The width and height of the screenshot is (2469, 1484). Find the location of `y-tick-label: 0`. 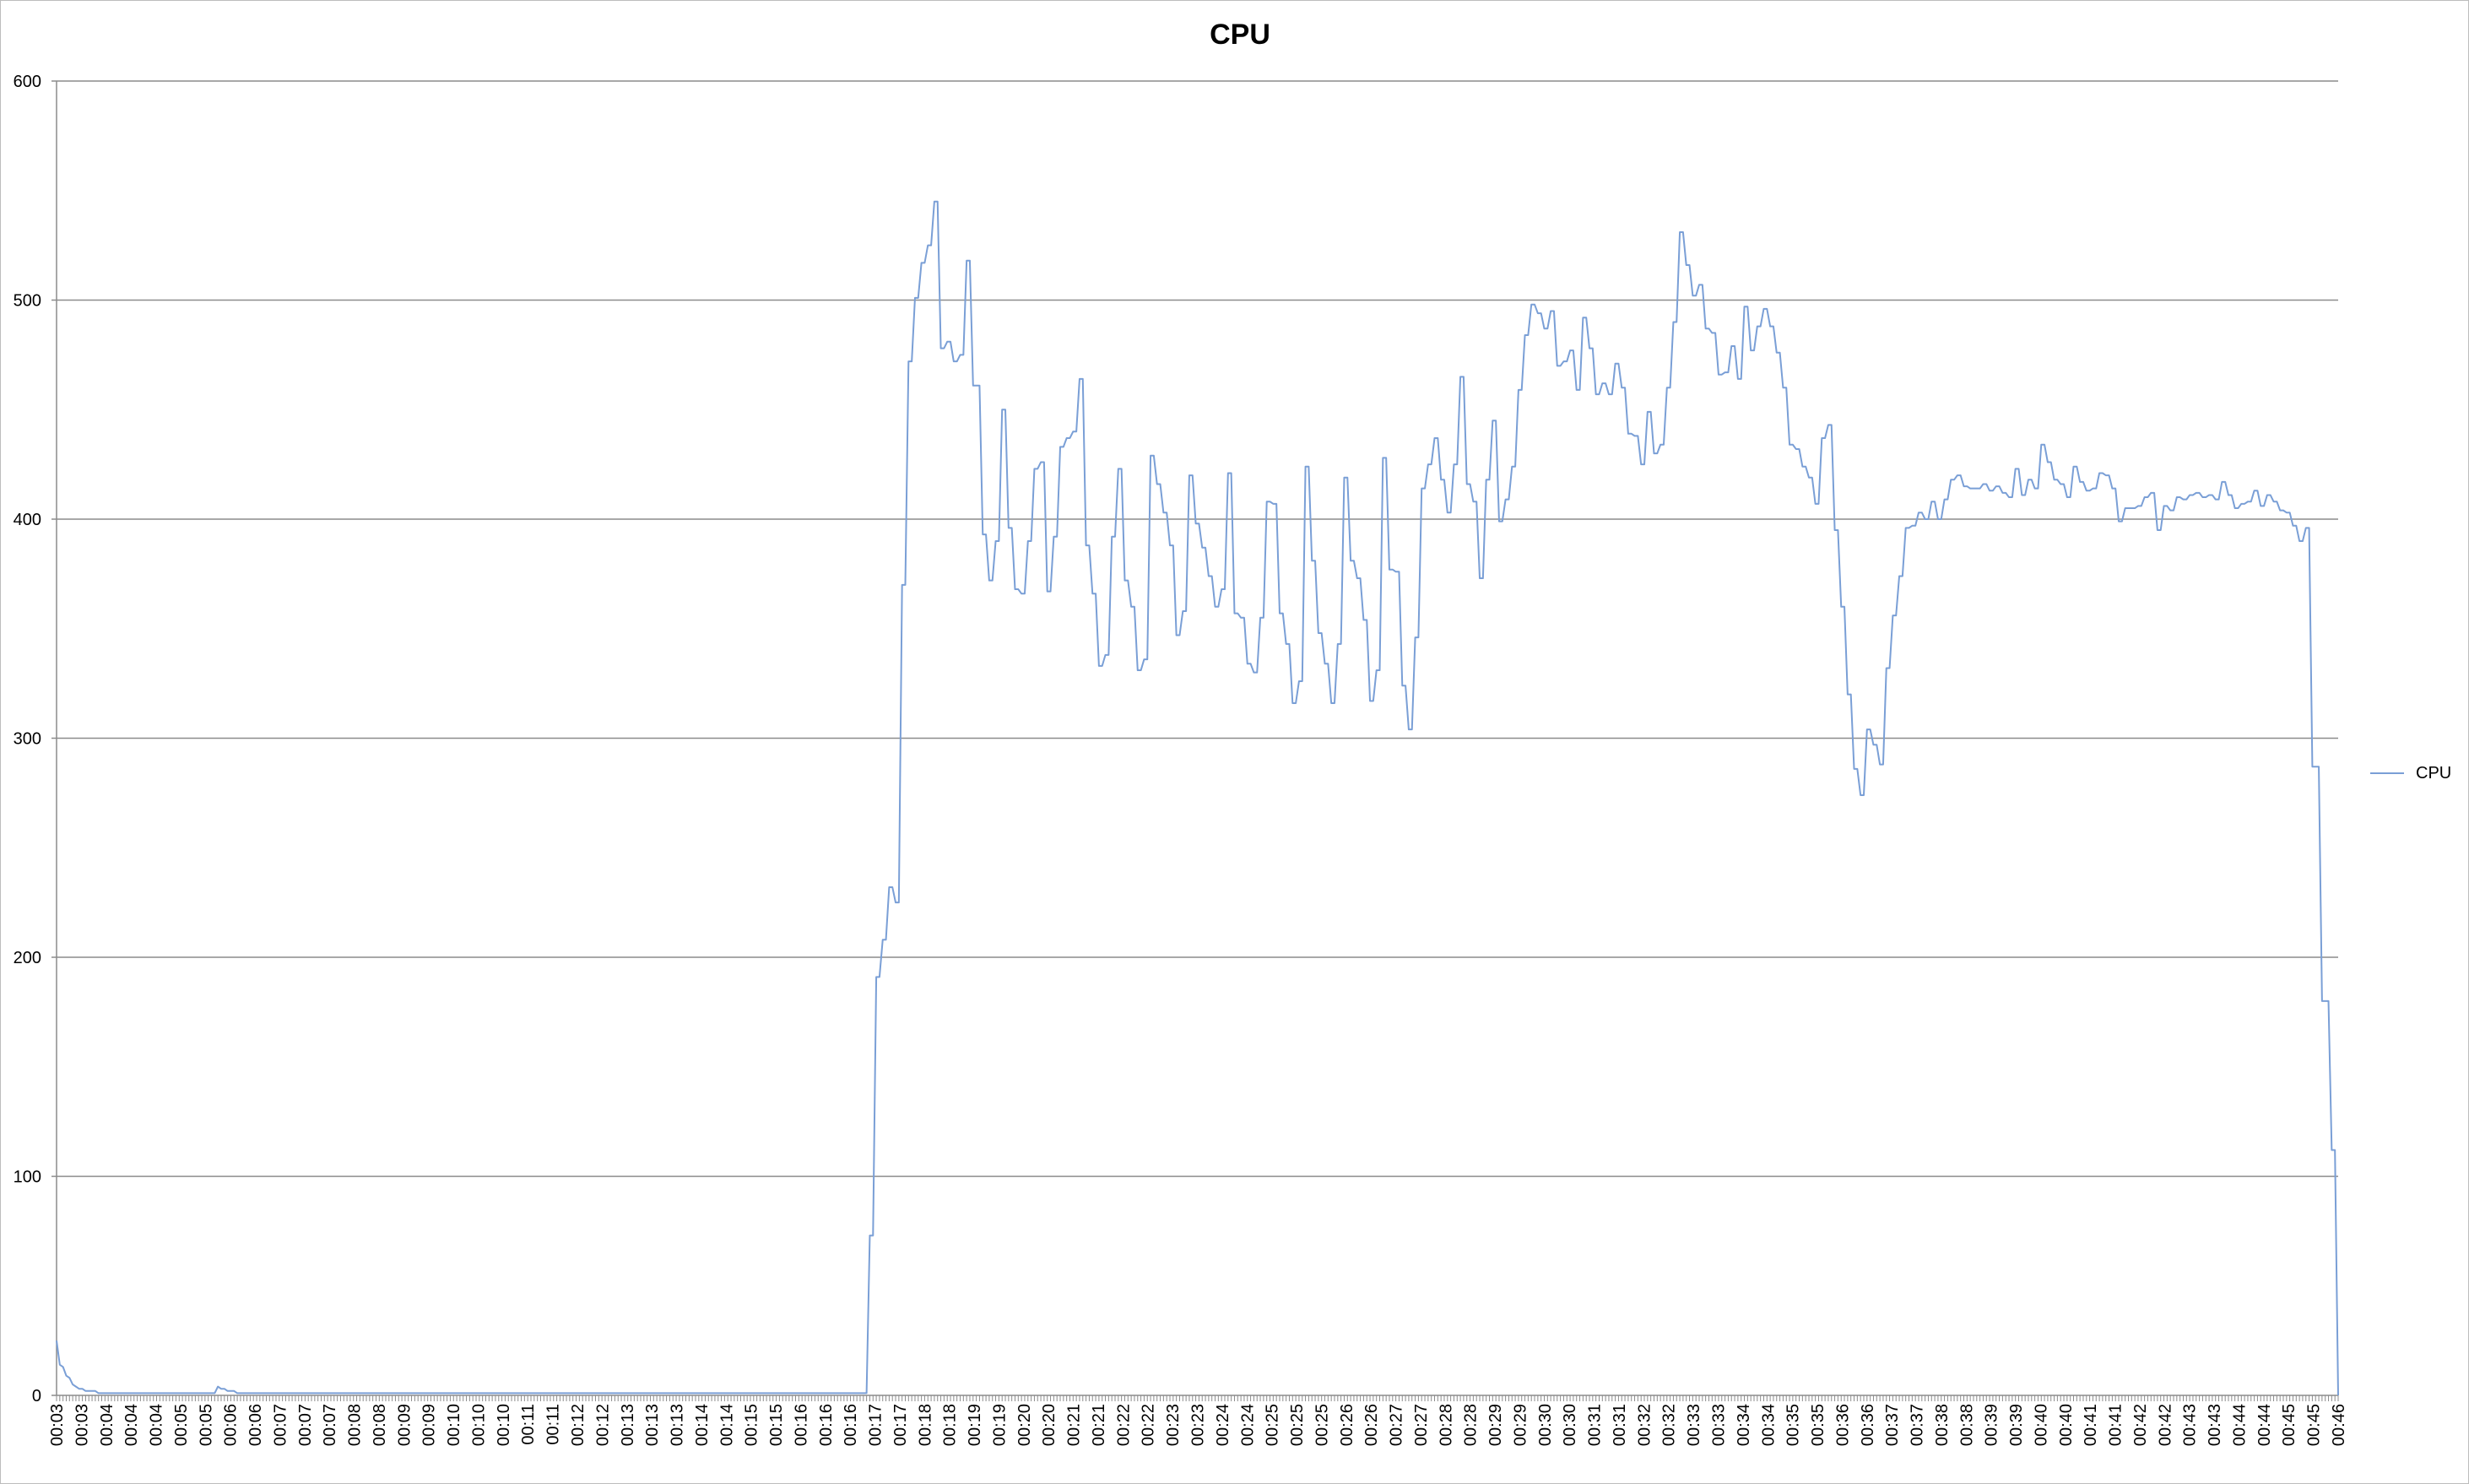

y-tick-label: 0 is located at coordinates (36, 1396).